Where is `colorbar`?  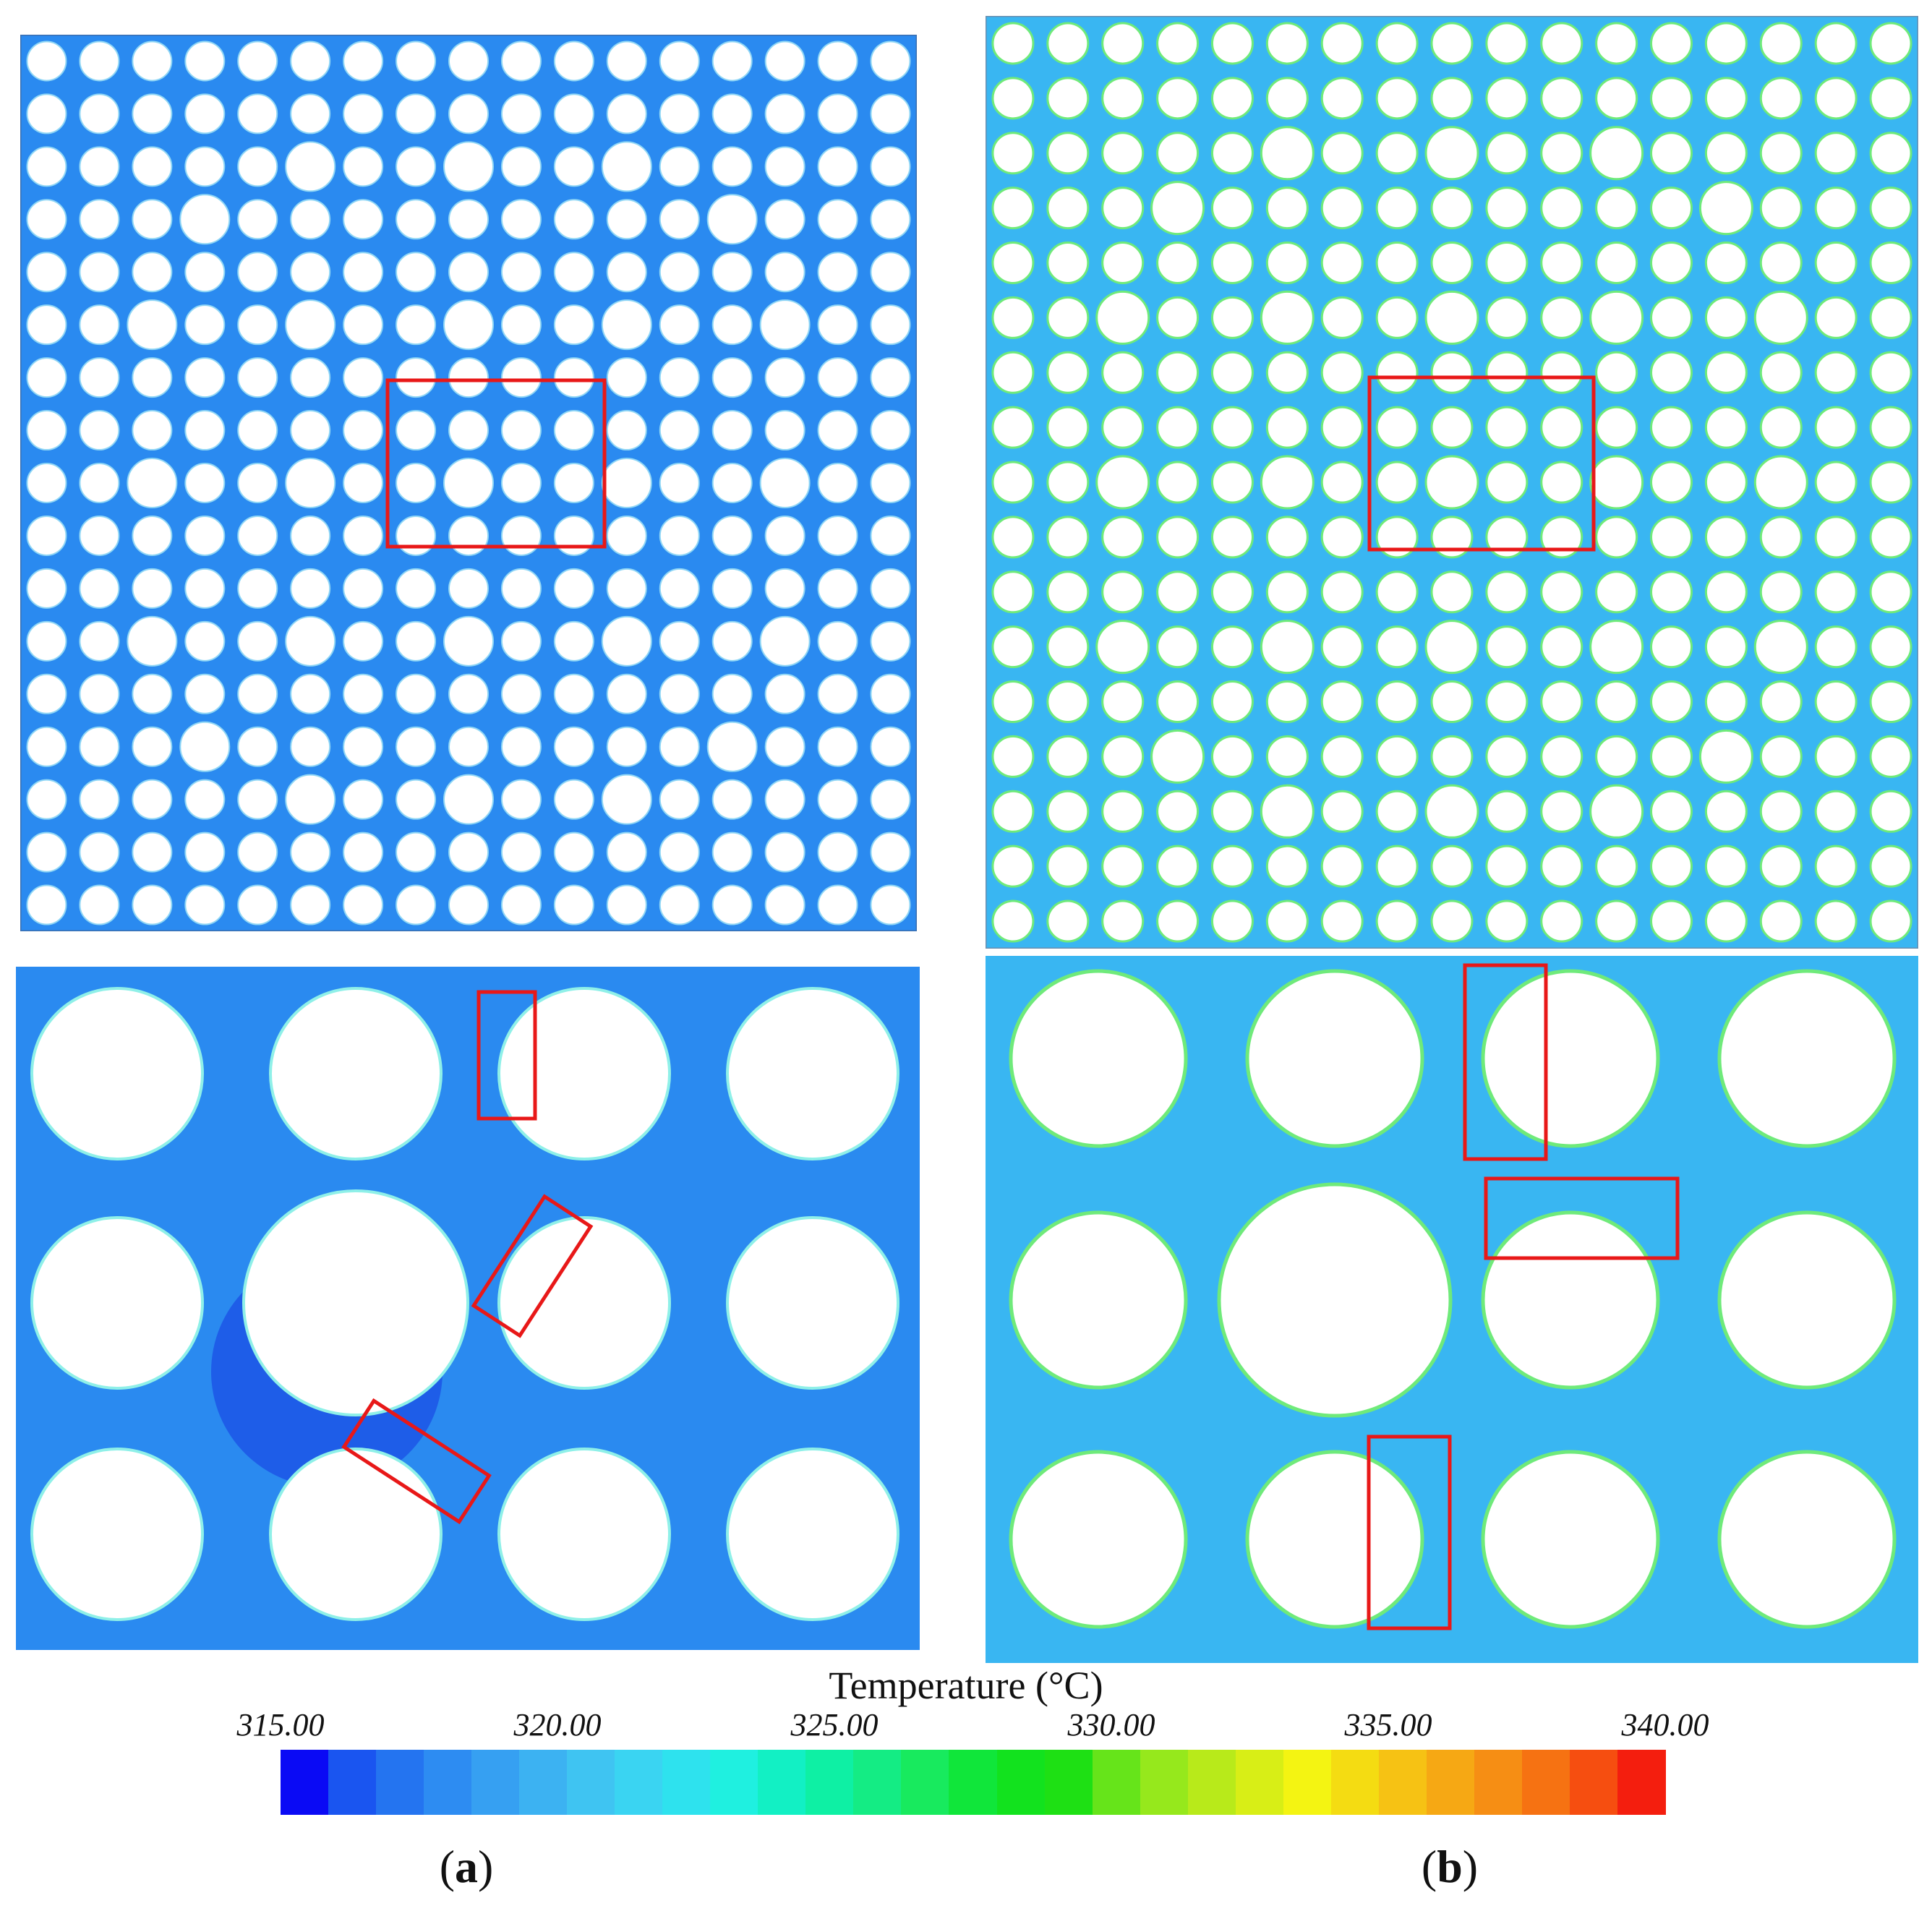 colorbar is located at coordinates (973, 1782).